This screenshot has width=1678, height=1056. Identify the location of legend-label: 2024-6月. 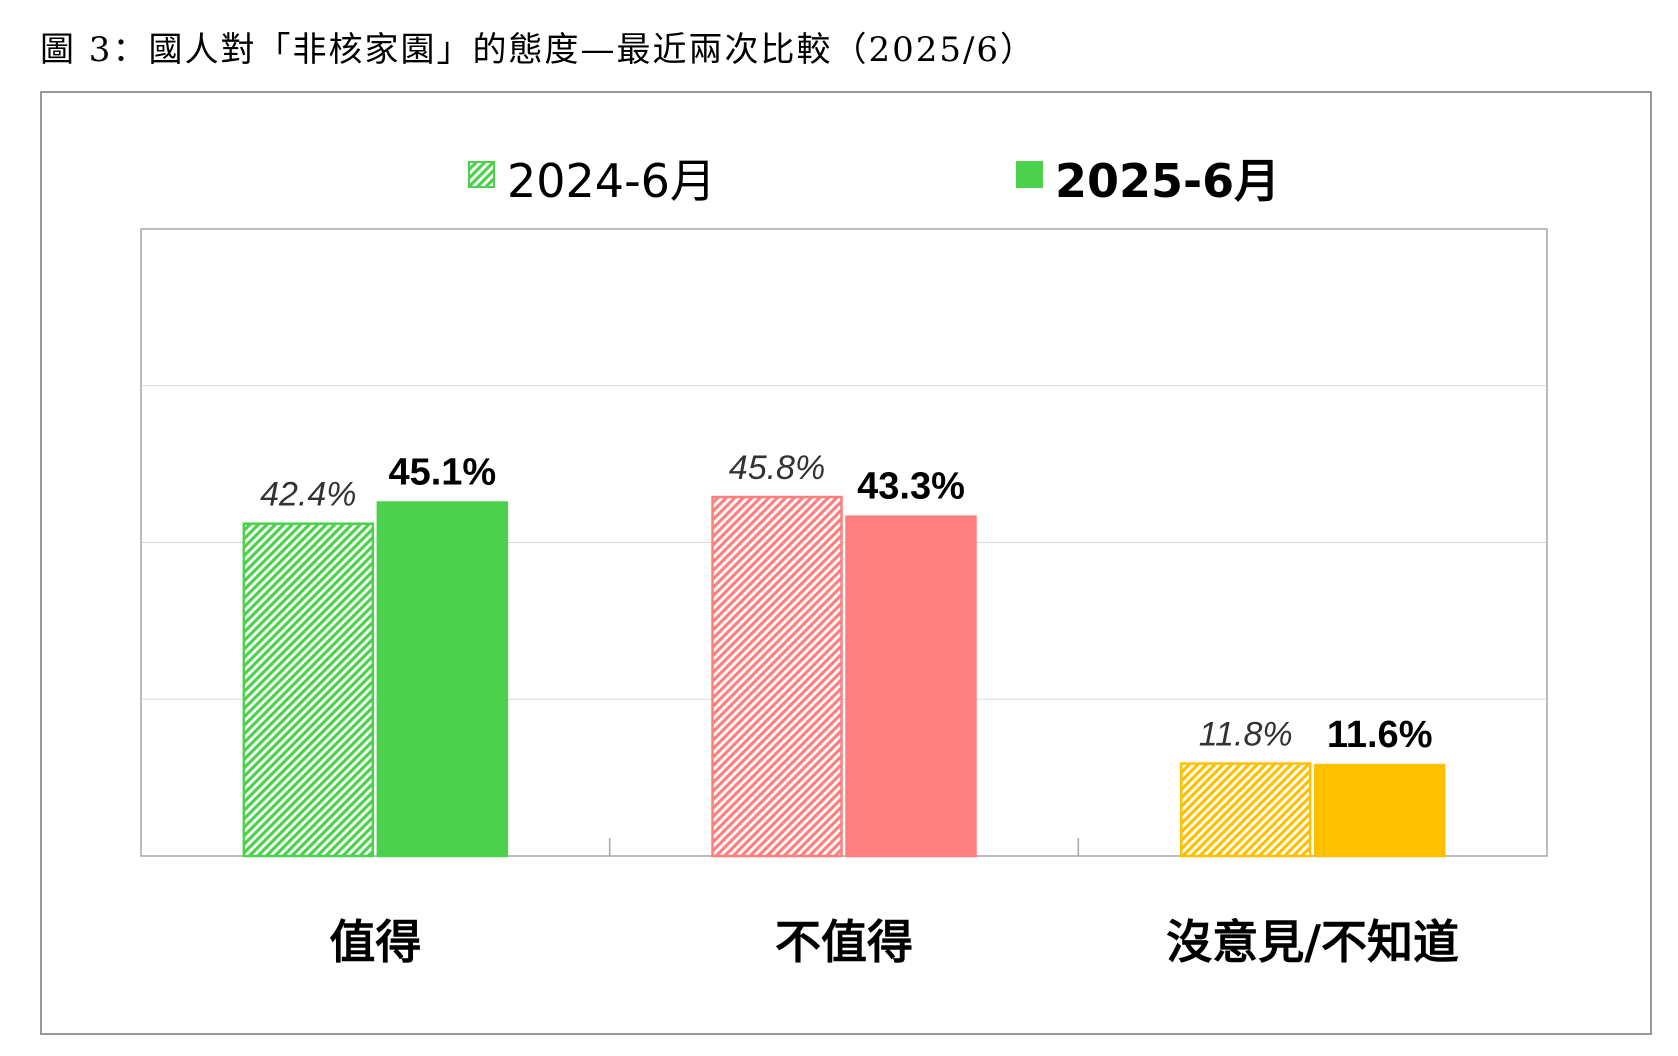
(611, 181).